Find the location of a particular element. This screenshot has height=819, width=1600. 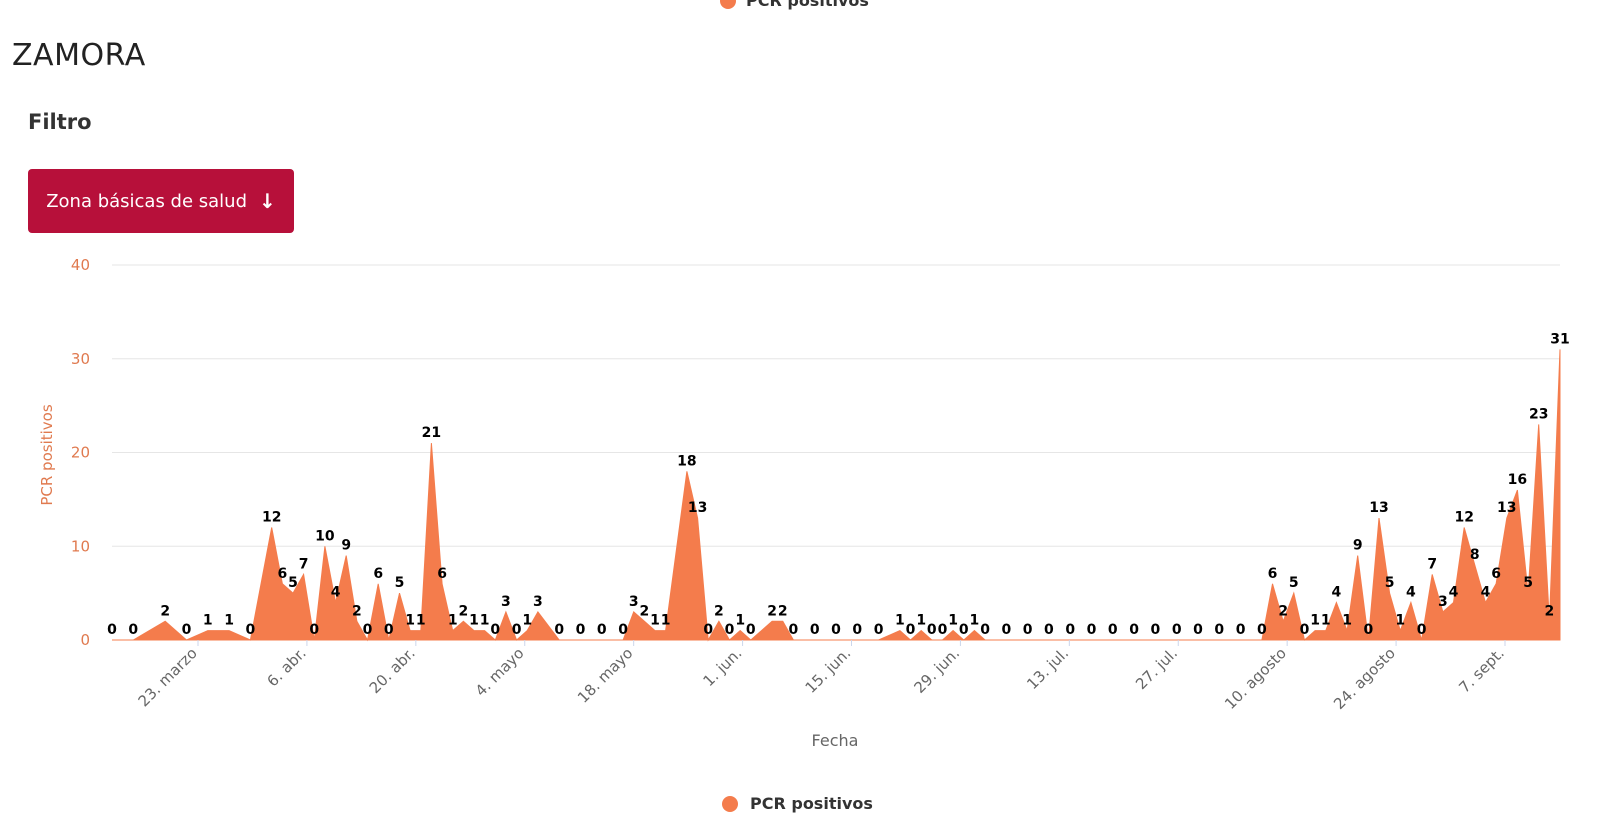

page-title: ZAMORA is located at coordinates (79, 55).